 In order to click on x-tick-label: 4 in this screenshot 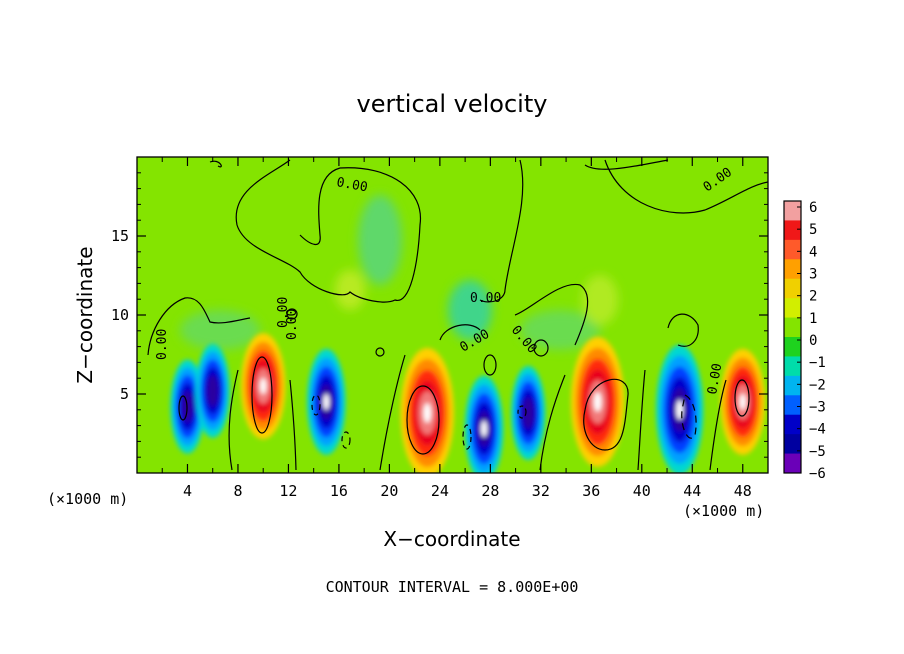, I will do `click(187, 491)`.